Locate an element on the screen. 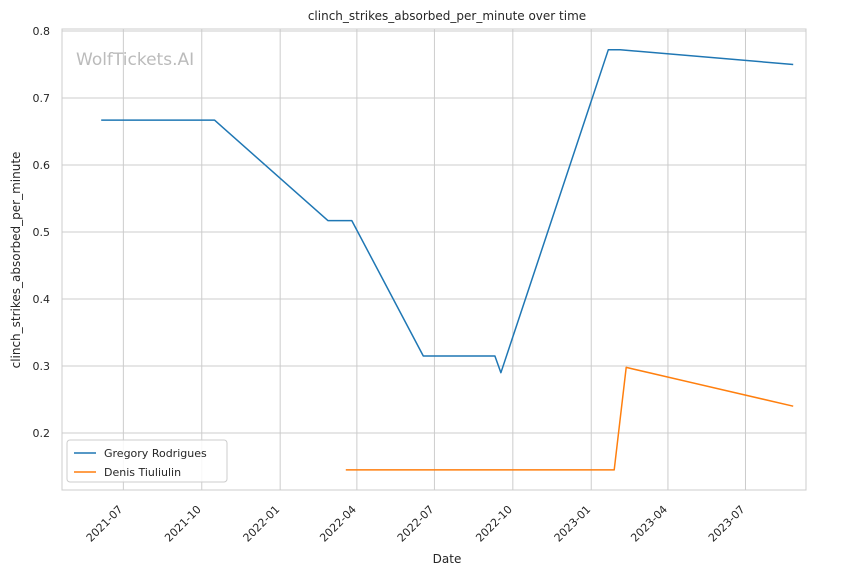 The width and height of the screenshot is (844, 575). y-tick-label: 0.8 is located at coordinates (42, 31).